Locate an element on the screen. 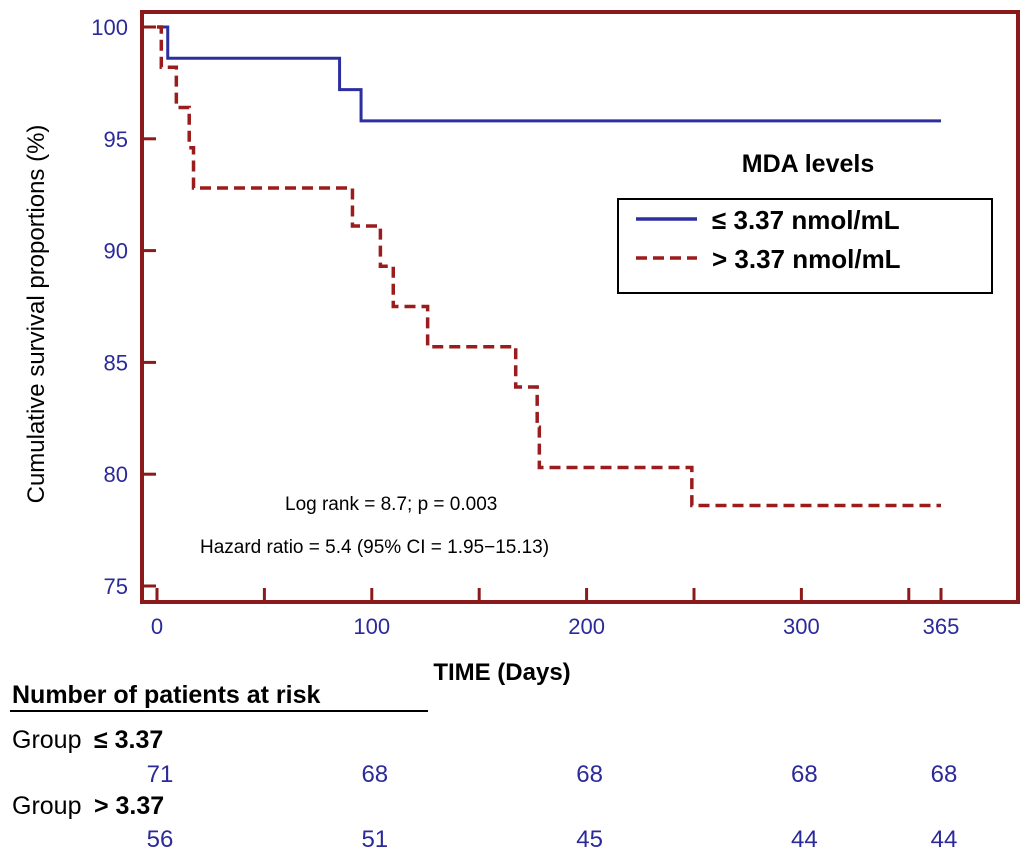  risk-group-1-label: Group ≤ 3.37 is located at coordinates (87, 740).